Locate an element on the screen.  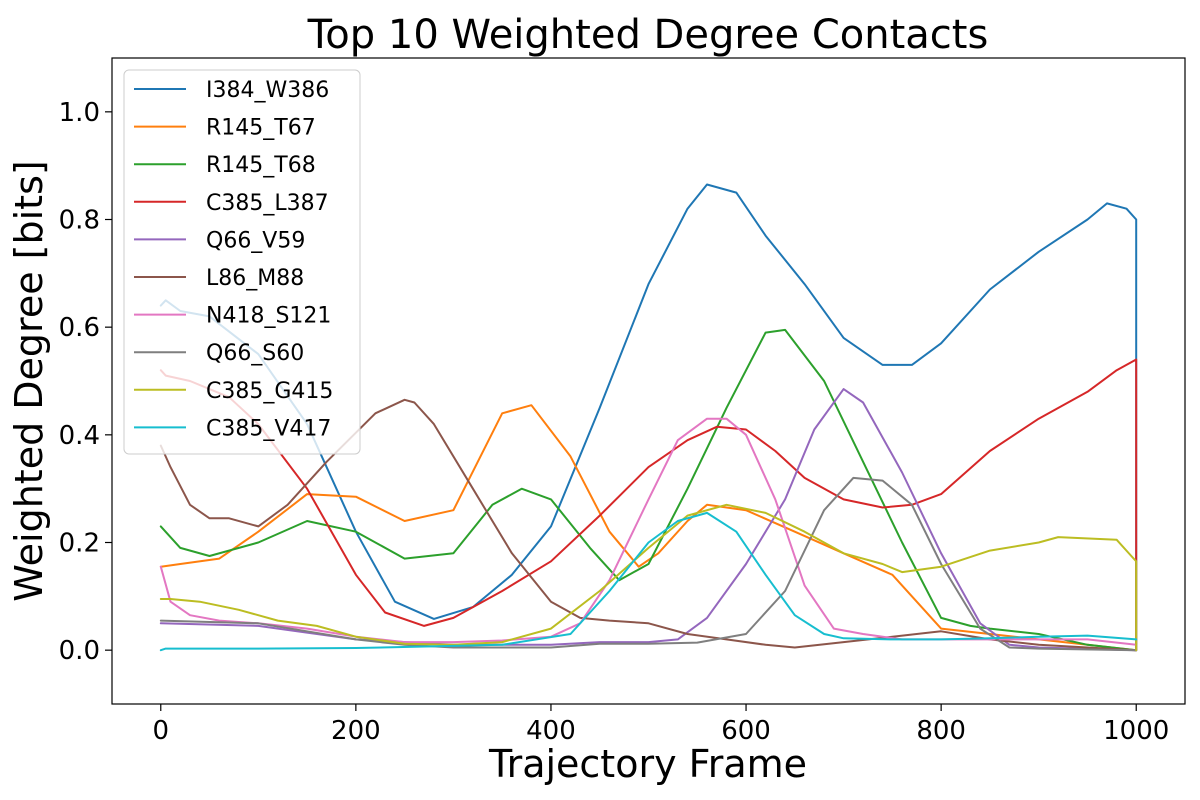
legend-entry-label: R145_T67 is located at coordinates (261, 128).